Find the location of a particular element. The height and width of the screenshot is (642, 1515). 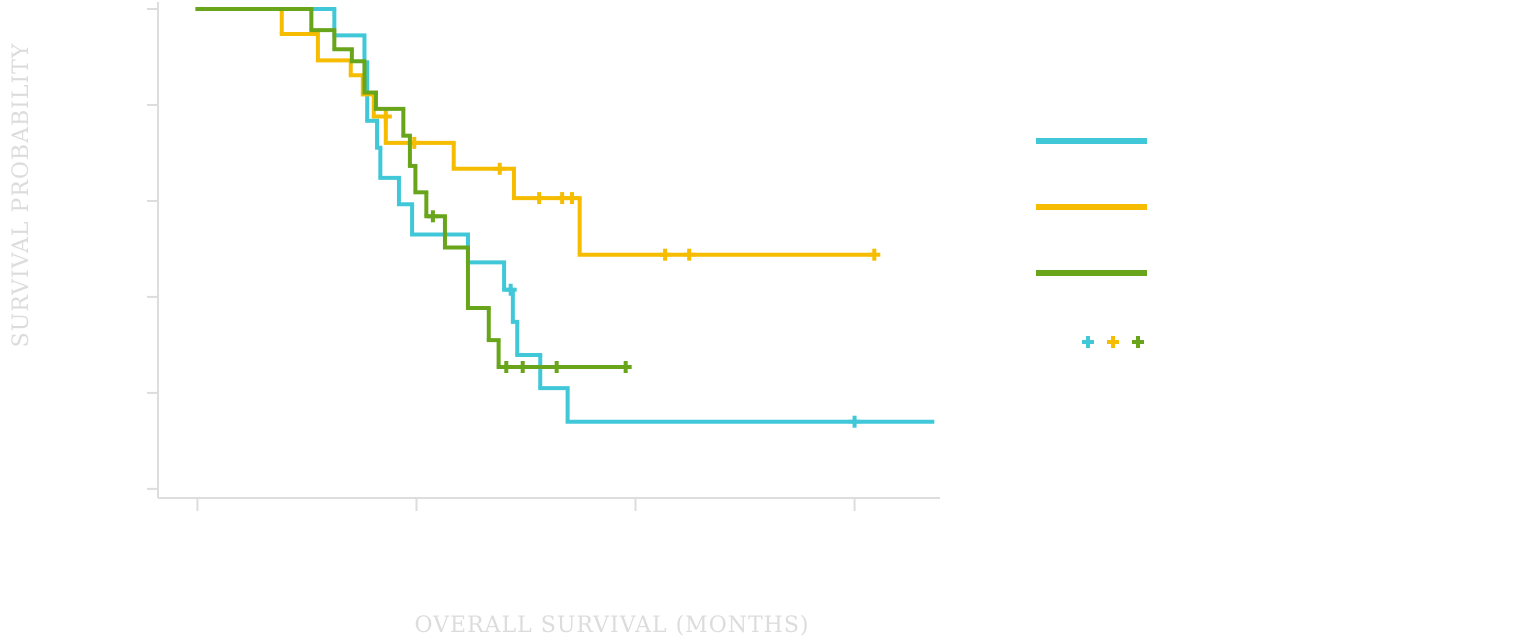

y-axis-title: SURVIVAL PROBABILITY is located at coordinates (21, 195).